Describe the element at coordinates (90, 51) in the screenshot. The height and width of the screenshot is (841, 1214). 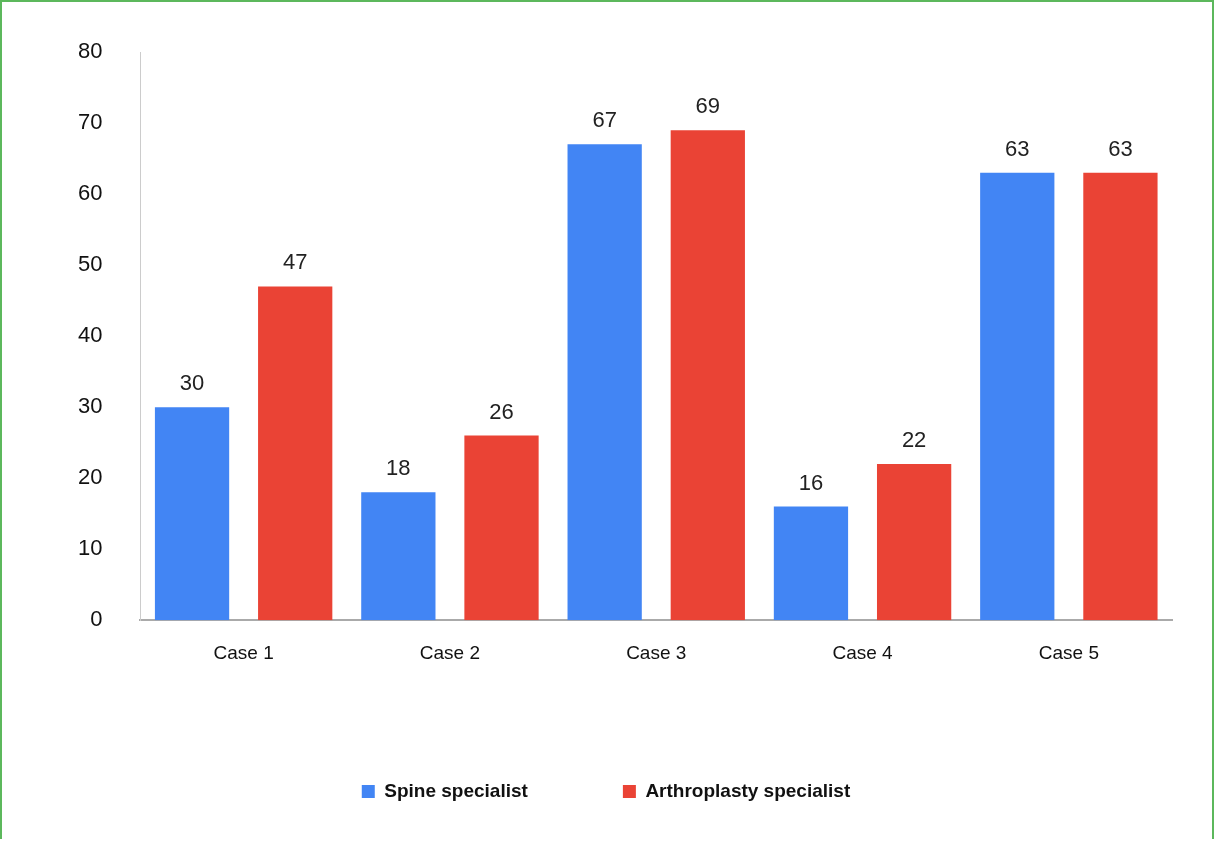
I see `y-tick-label: 80` at that location.